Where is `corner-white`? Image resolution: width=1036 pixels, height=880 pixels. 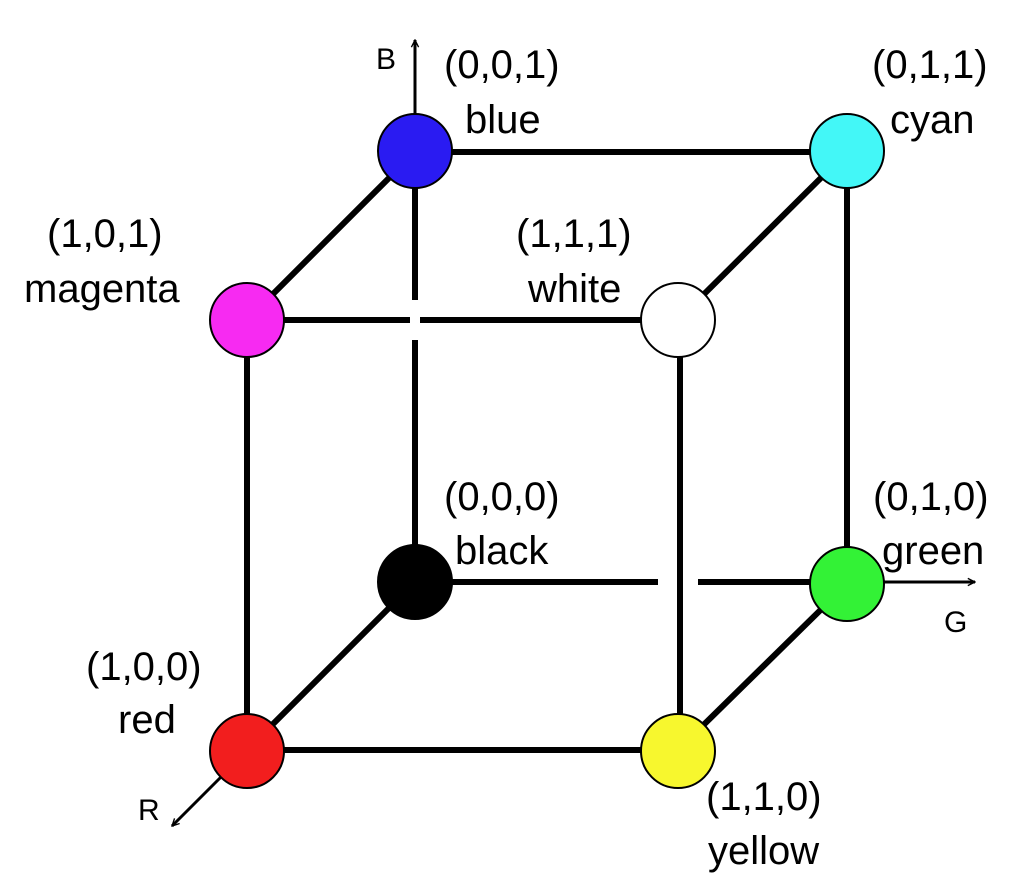 corner-white is located at coordinates (678, 320).